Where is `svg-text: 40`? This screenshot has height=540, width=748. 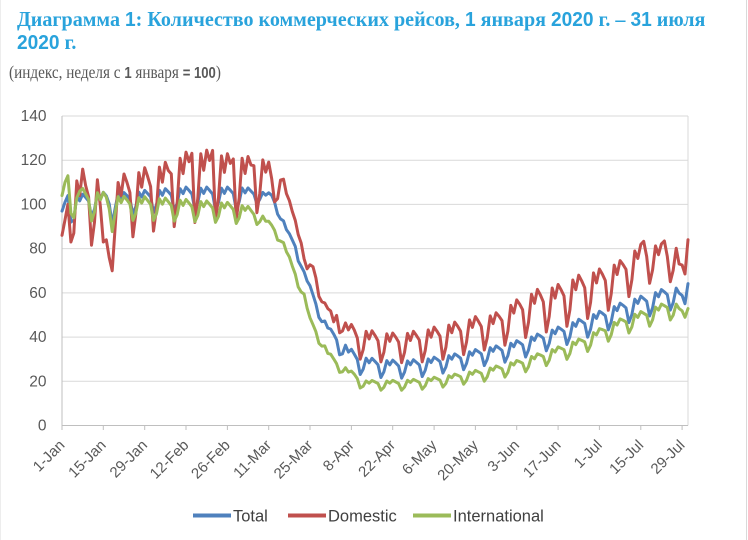
svg-text: 40 is located at coordinates (38, 337).